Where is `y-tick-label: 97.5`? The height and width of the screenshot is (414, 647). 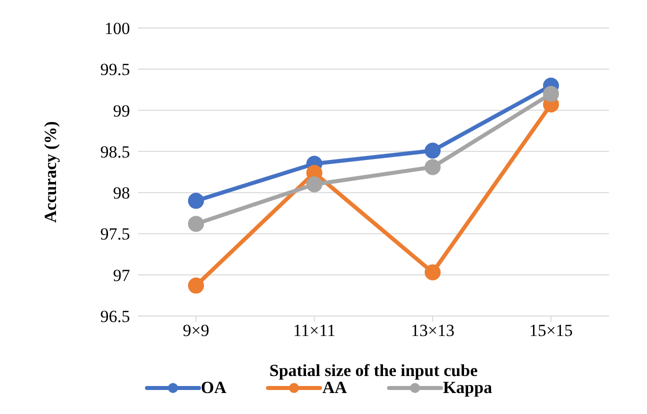 y-tick-label: 97.5 is located at coordinates (115, 234).